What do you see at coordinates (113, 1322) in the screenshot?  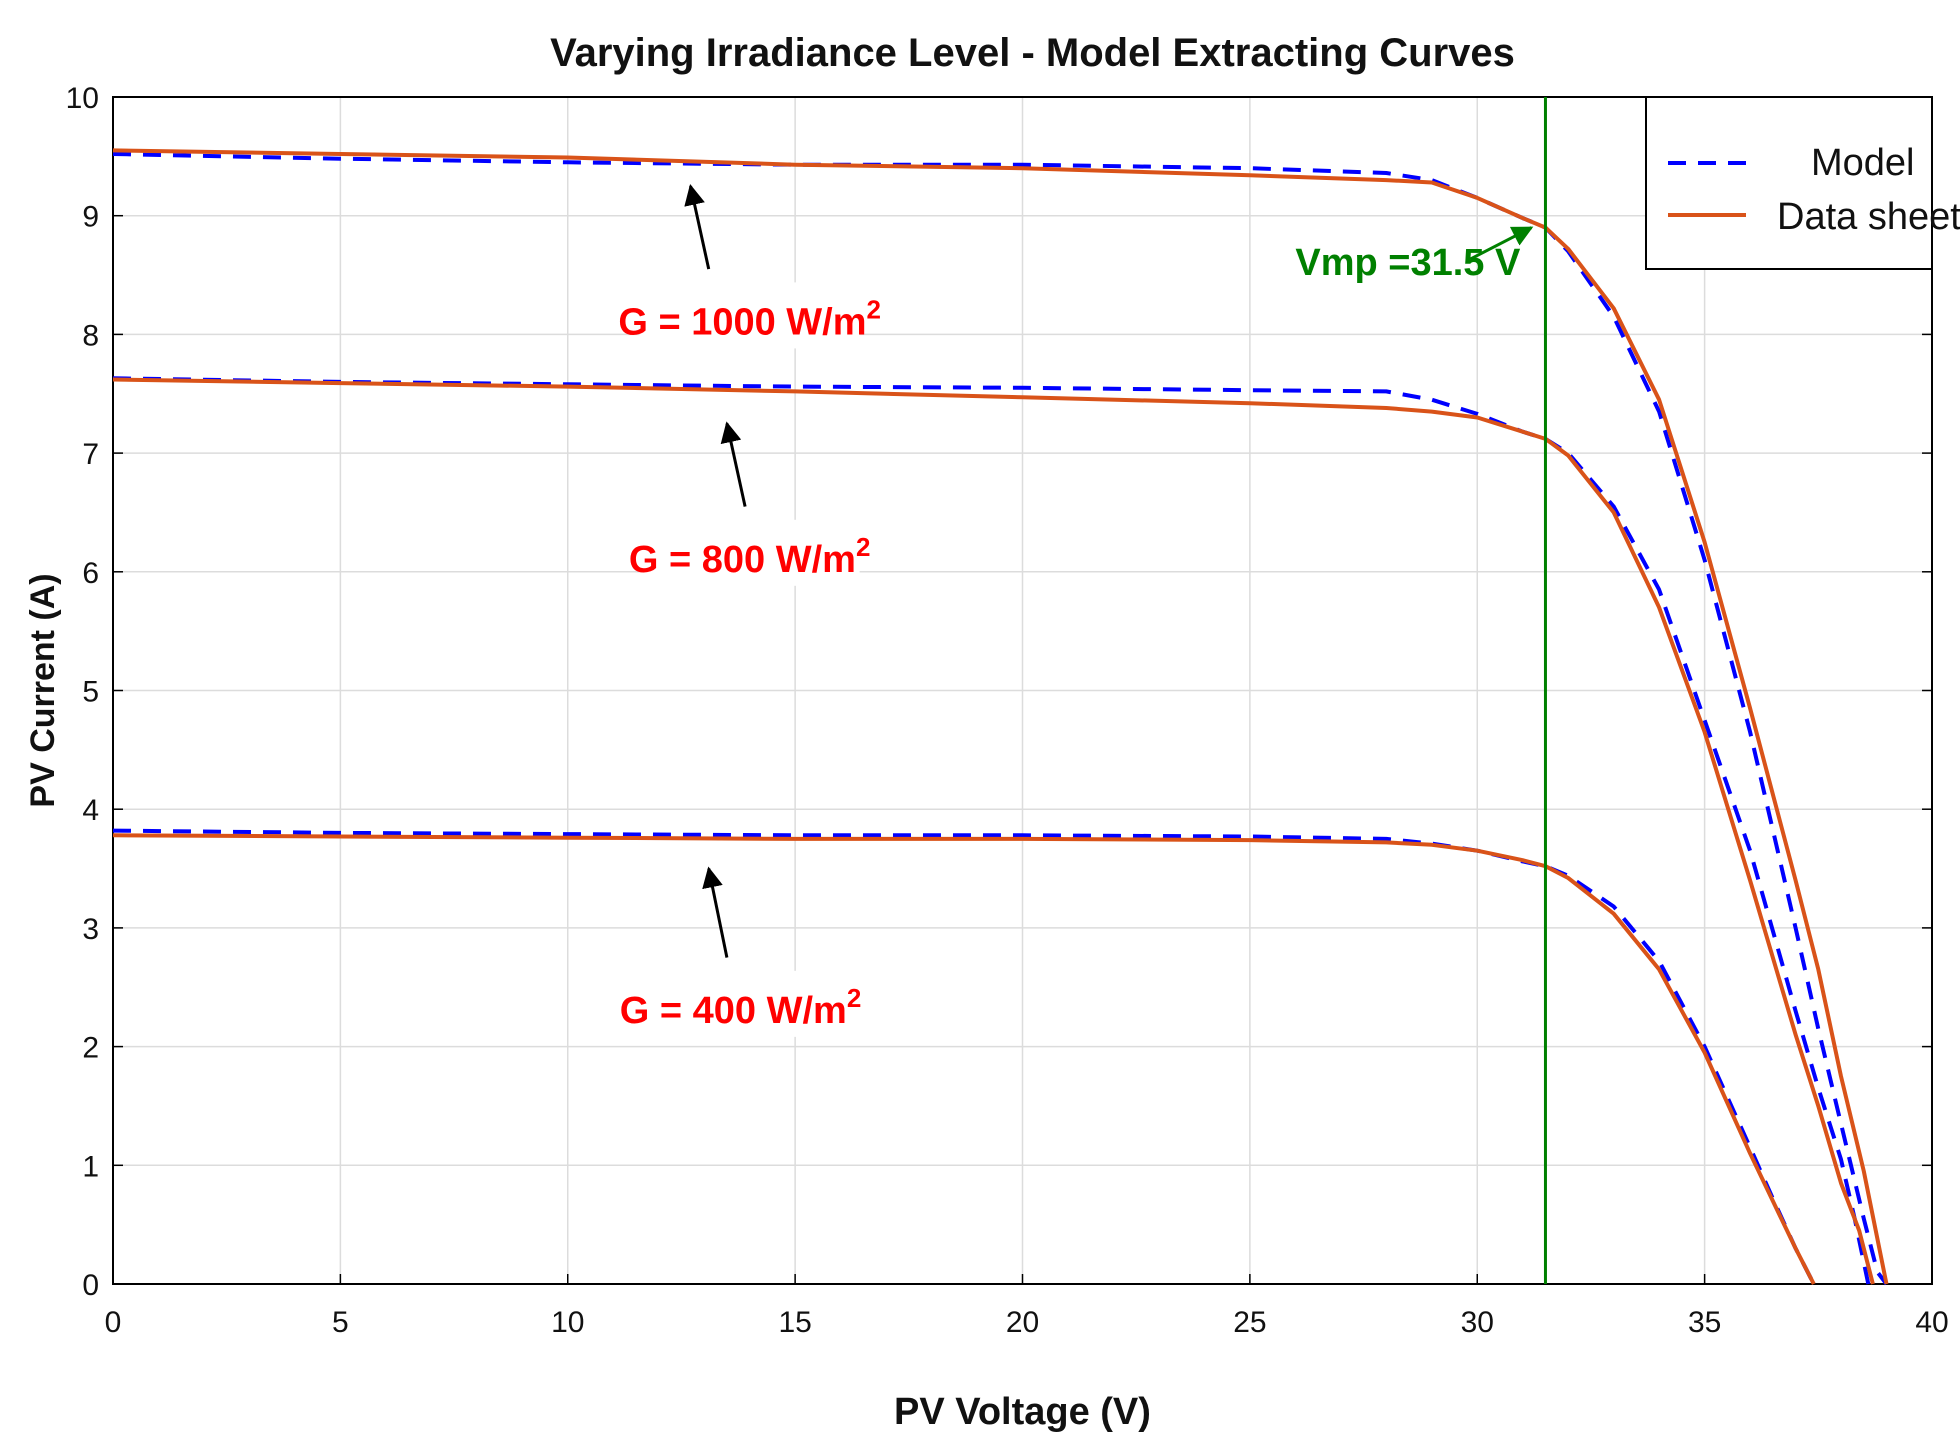 I see `x-tick-label: 0` at bounding box center [113, 1322].